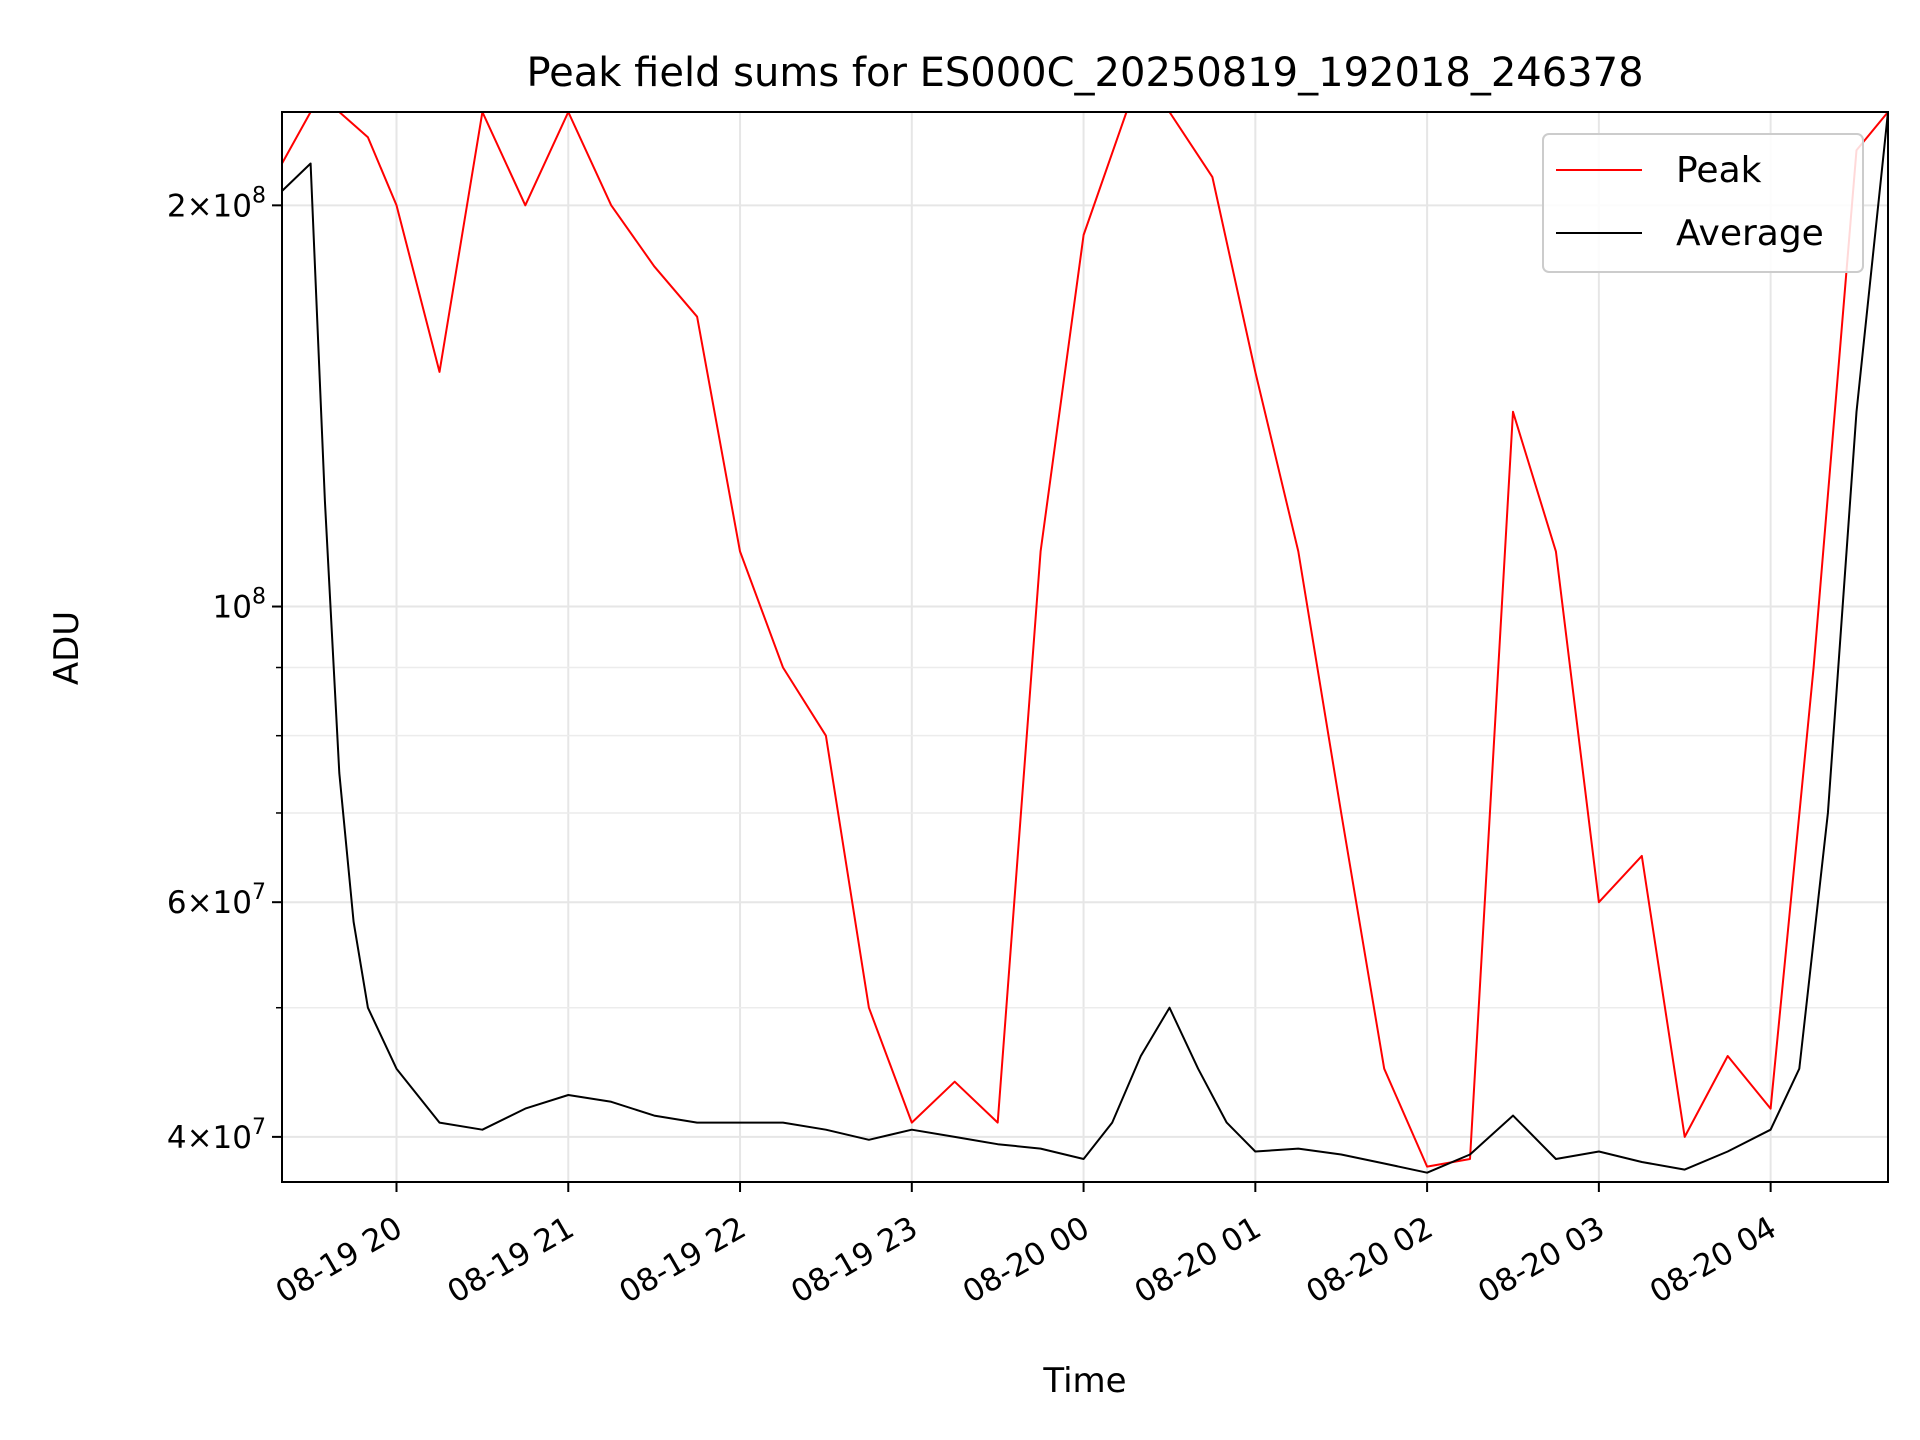 The width and height of the screenshot is (1920, 1440). I want to click on y-axis-label: ADU, so click(67, 648).